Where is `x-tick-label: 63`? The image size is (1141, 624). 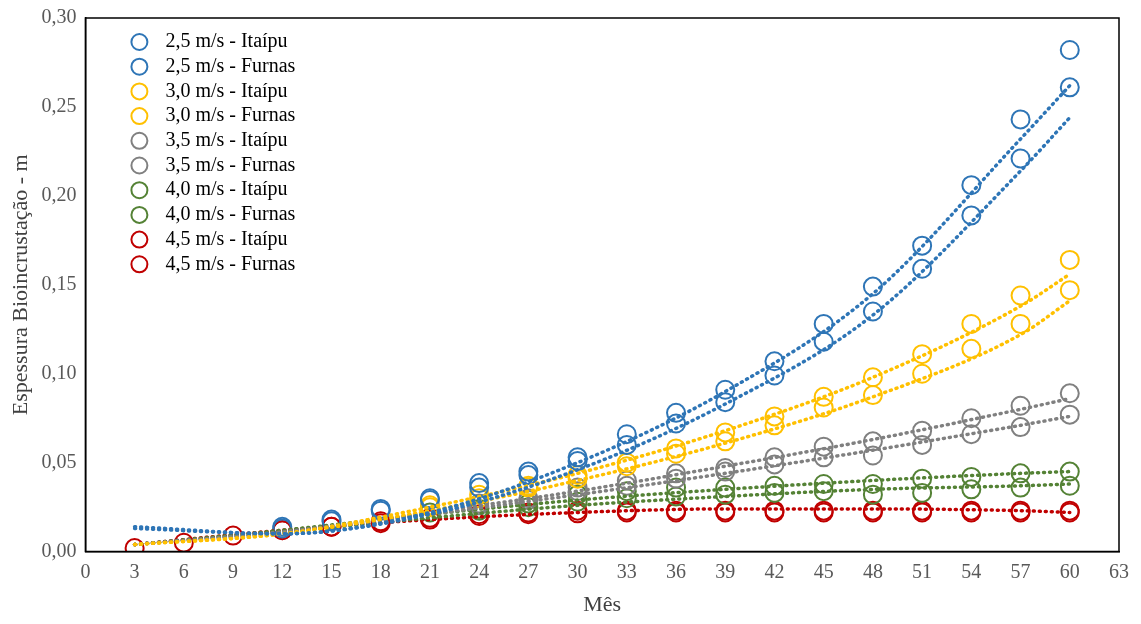
x-tick-label: 63 is located at coordinates (1119, 570).